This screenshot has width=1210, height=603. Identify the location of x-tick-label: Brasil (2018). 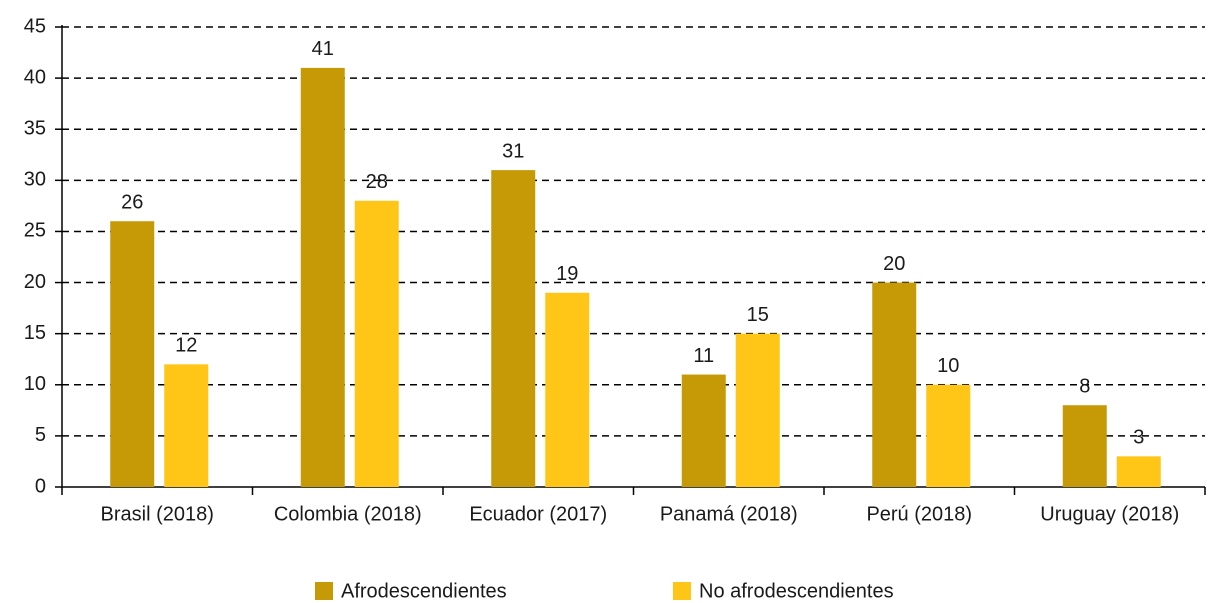
(157, 514).